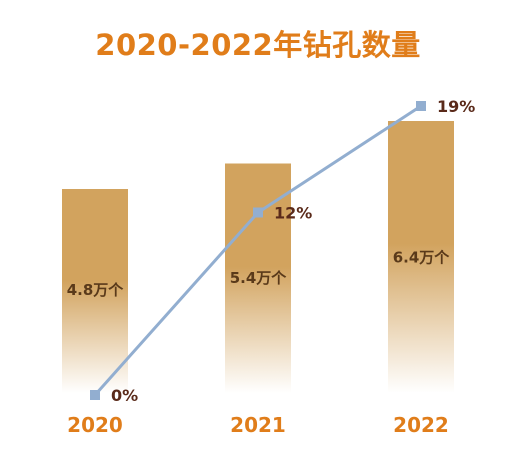 The height and width of the screenshot is (451, 516). What do you see at coordinates (421, 425) in the screenshot?
I see `category-label: 2022` at bounding box center [421, 425].